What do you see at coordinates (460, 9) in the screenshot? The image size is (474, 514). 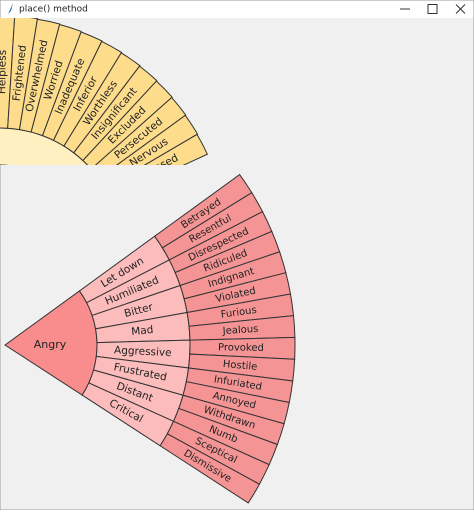 I see `close-button` at bounding box center [460, 9].